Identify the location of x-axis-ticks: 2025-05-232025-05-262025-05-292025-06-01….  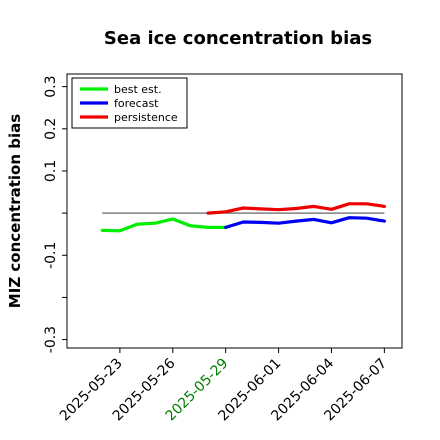
(223, 386).